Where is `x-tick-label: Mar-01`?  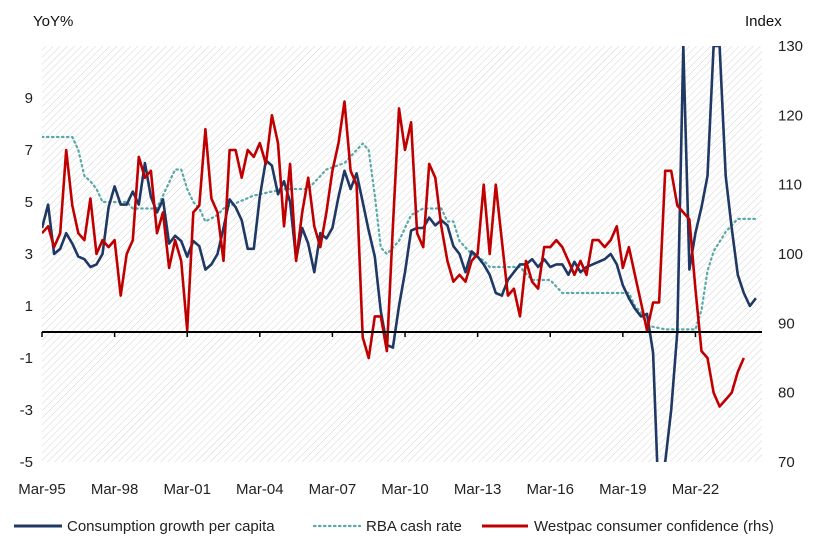
x-tick-label: Mar-01 is located at coordinates (187, 489).